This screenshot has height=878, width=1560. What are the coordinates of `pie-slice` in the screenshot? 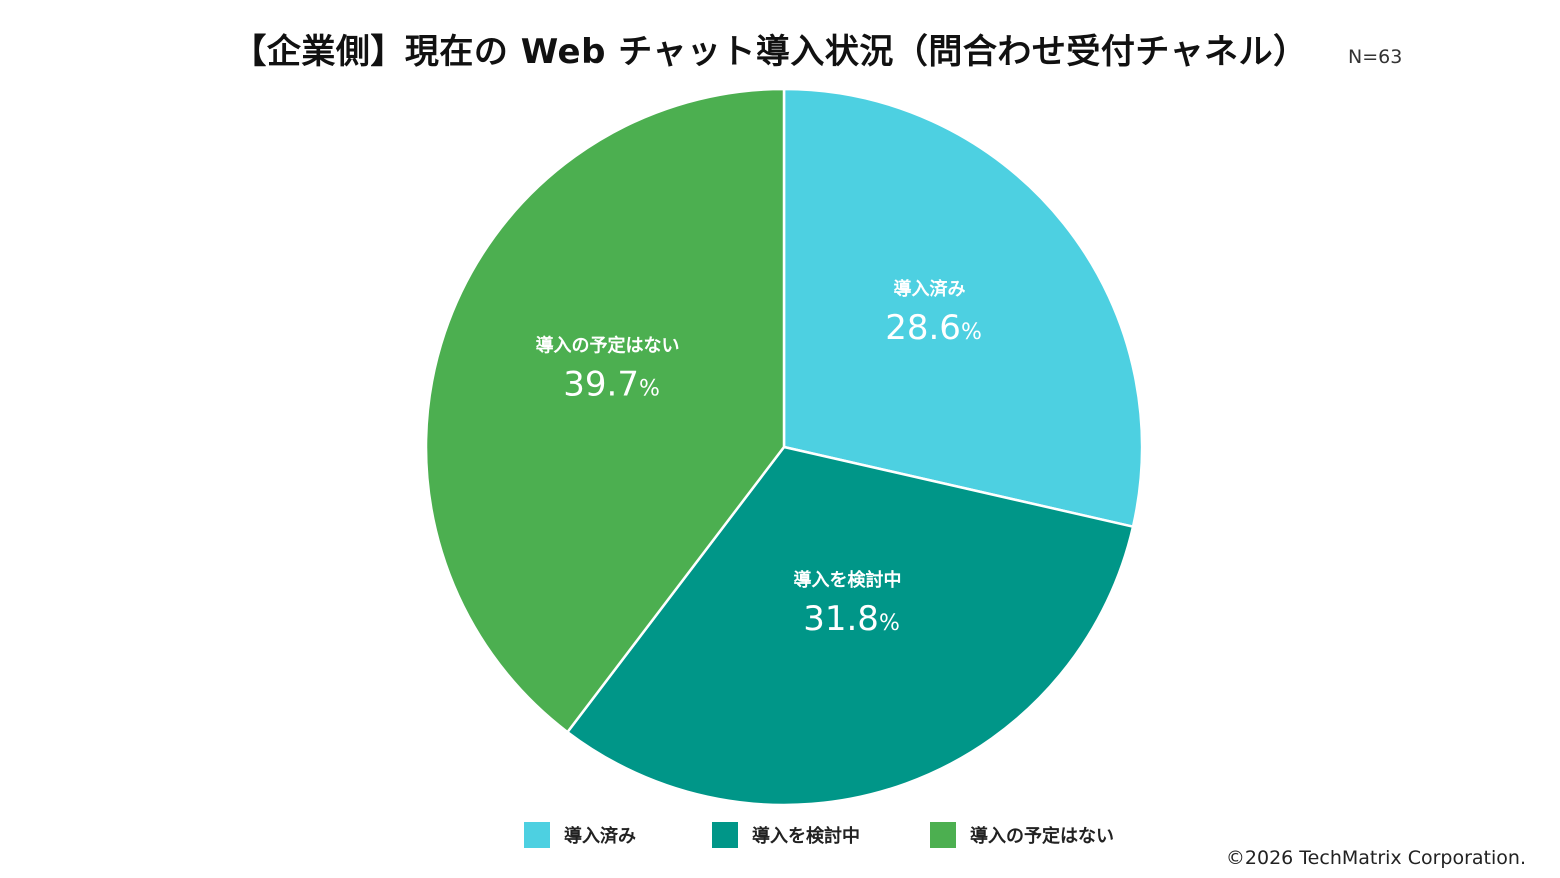 It's located at (963, 308).